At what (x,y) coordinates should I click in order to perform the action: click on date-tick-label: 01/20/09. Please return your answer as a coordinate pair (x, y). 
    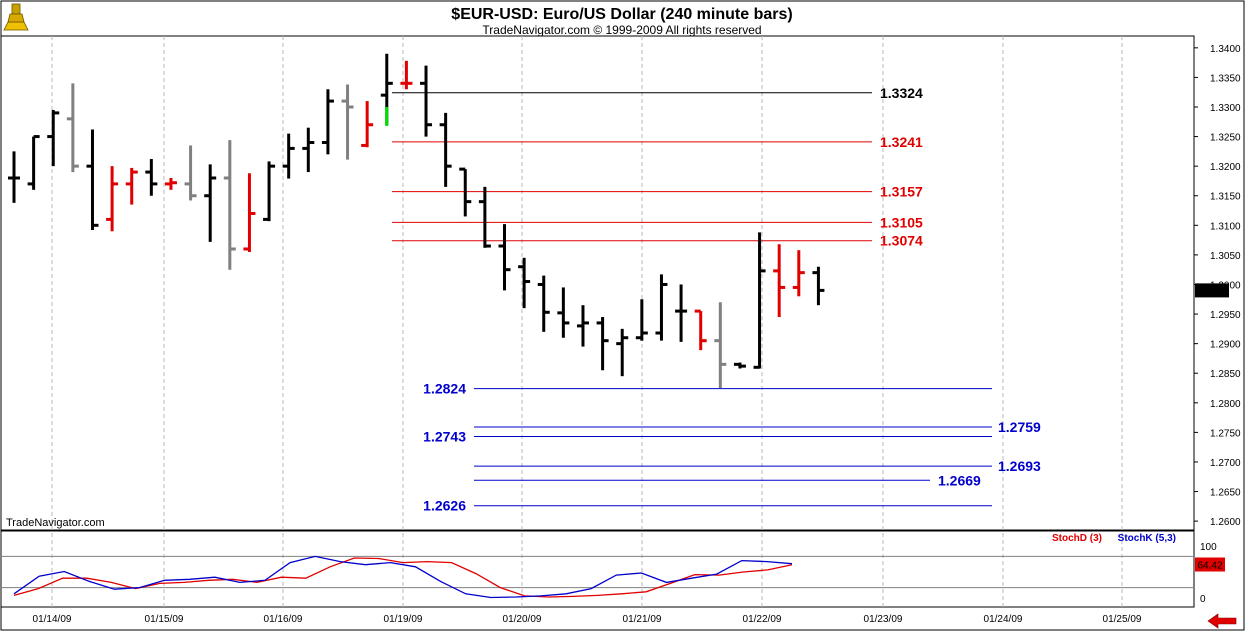
    Looking at the image, I should click on (522, 619).